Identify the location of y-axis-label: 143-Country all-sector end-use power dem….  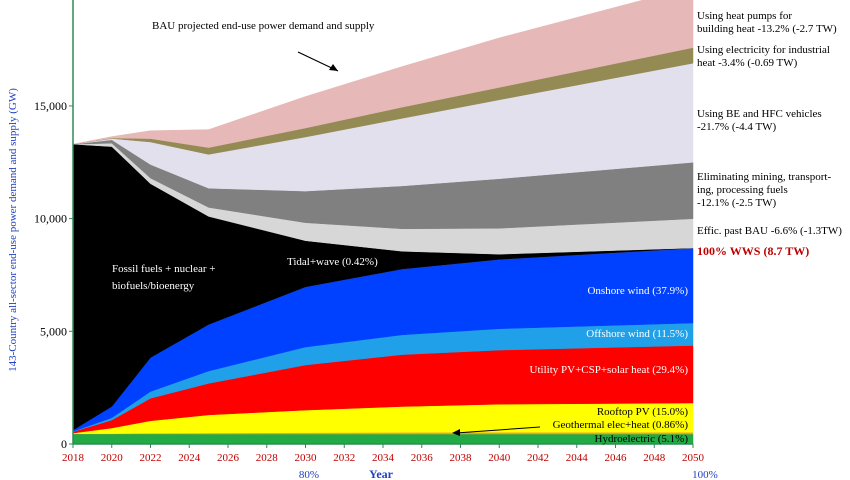
(13, 230).